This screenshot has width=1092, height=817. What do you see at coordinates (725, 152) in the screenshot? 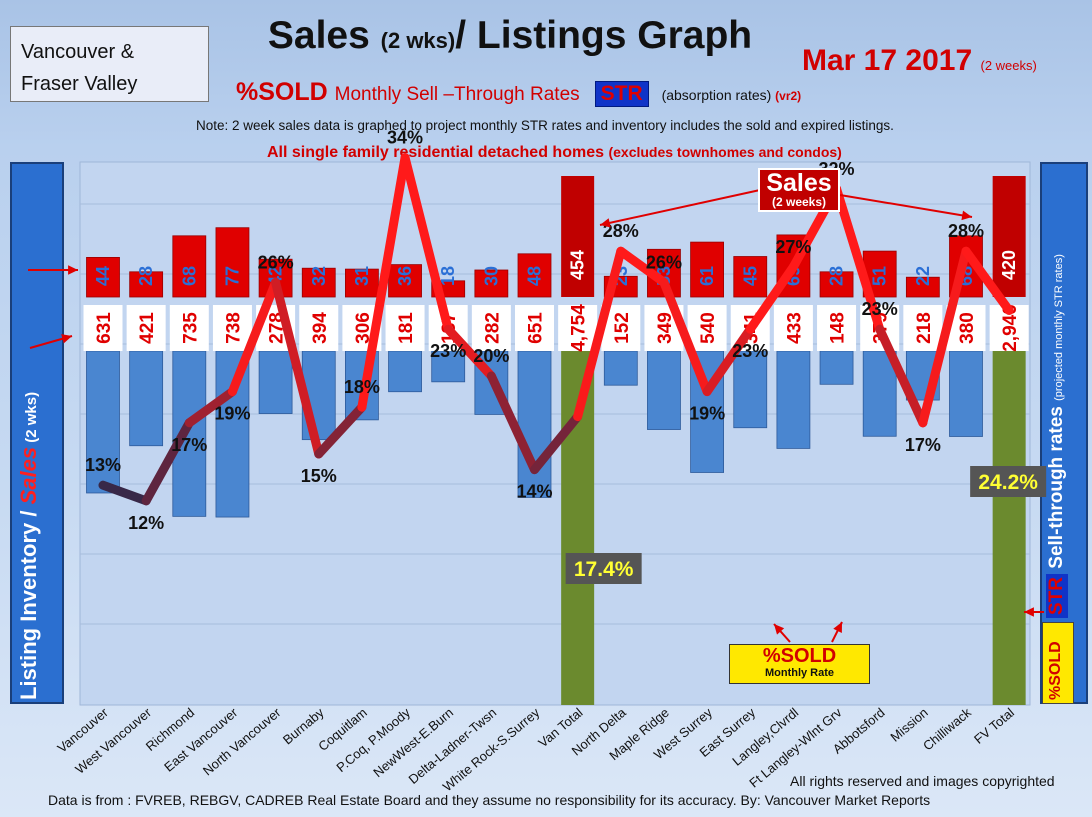
I see `sf-excludes: (excludes townhomes and condos)` at bounding box center [725, 152].